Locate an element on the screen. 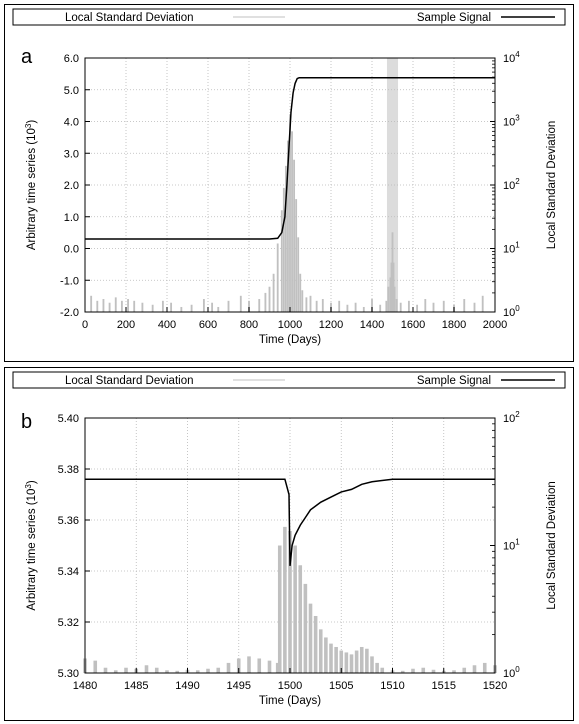 The width and height of the screenshot is (579, 724). x-tick-label: 1400 is located at coordinates (372, 325).